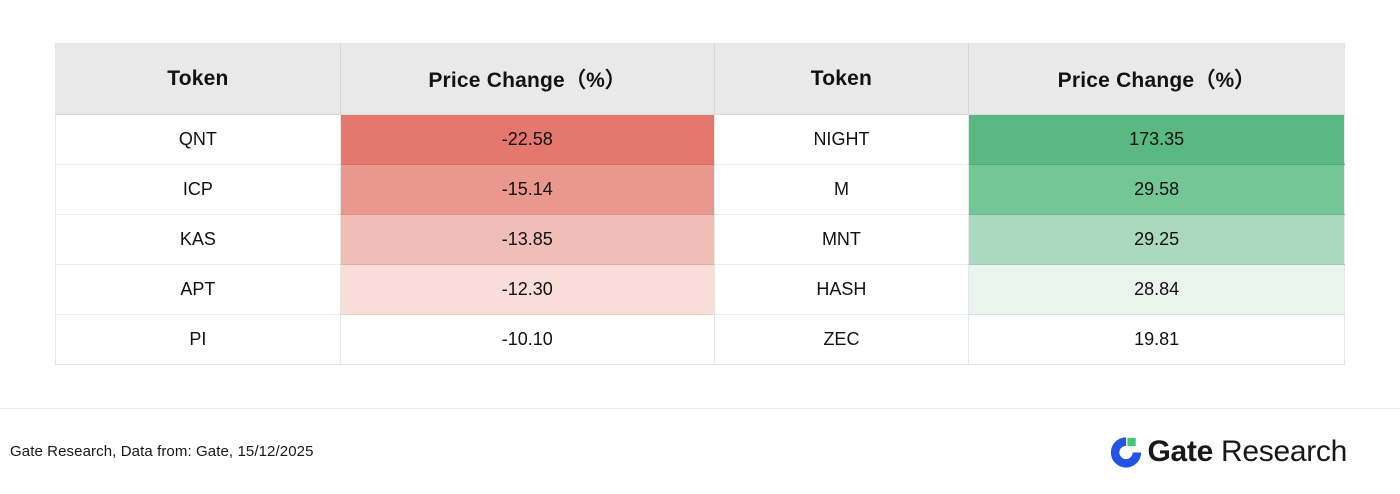 This screenshot has width=1400, height=494. Describe the element at coordinates (1284, 451) in the screenshot. I see `logo-text-research: Research` at that location.